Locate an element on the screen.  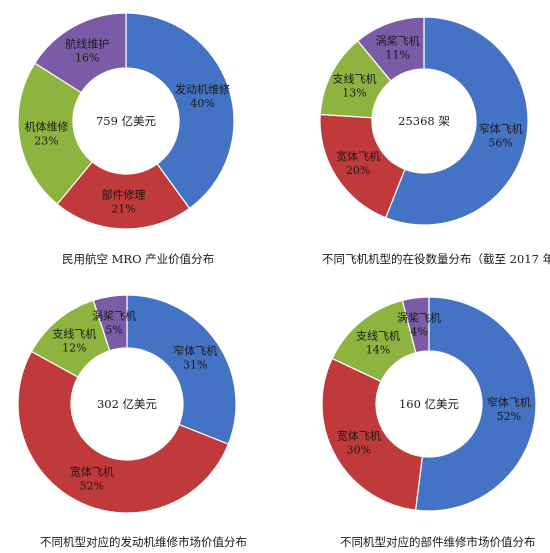
slice-value-3-chart-3: 12% is located at coordinates (74, 347).